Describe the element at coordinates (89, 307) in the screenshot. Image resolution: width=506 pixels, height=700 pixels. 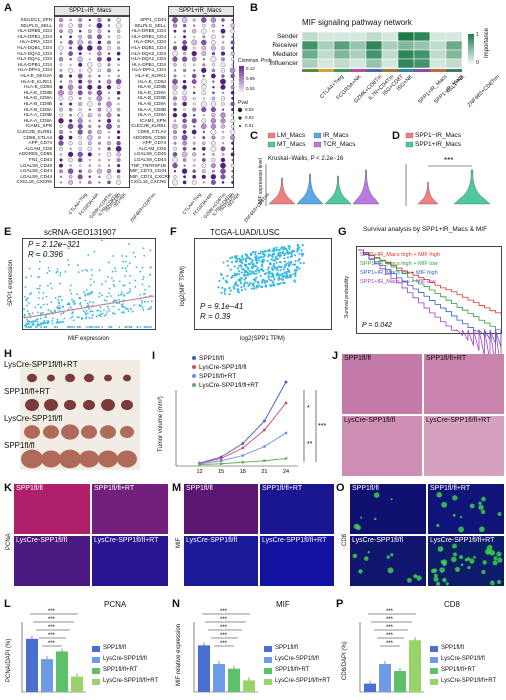
I see `regression-line` at that location.